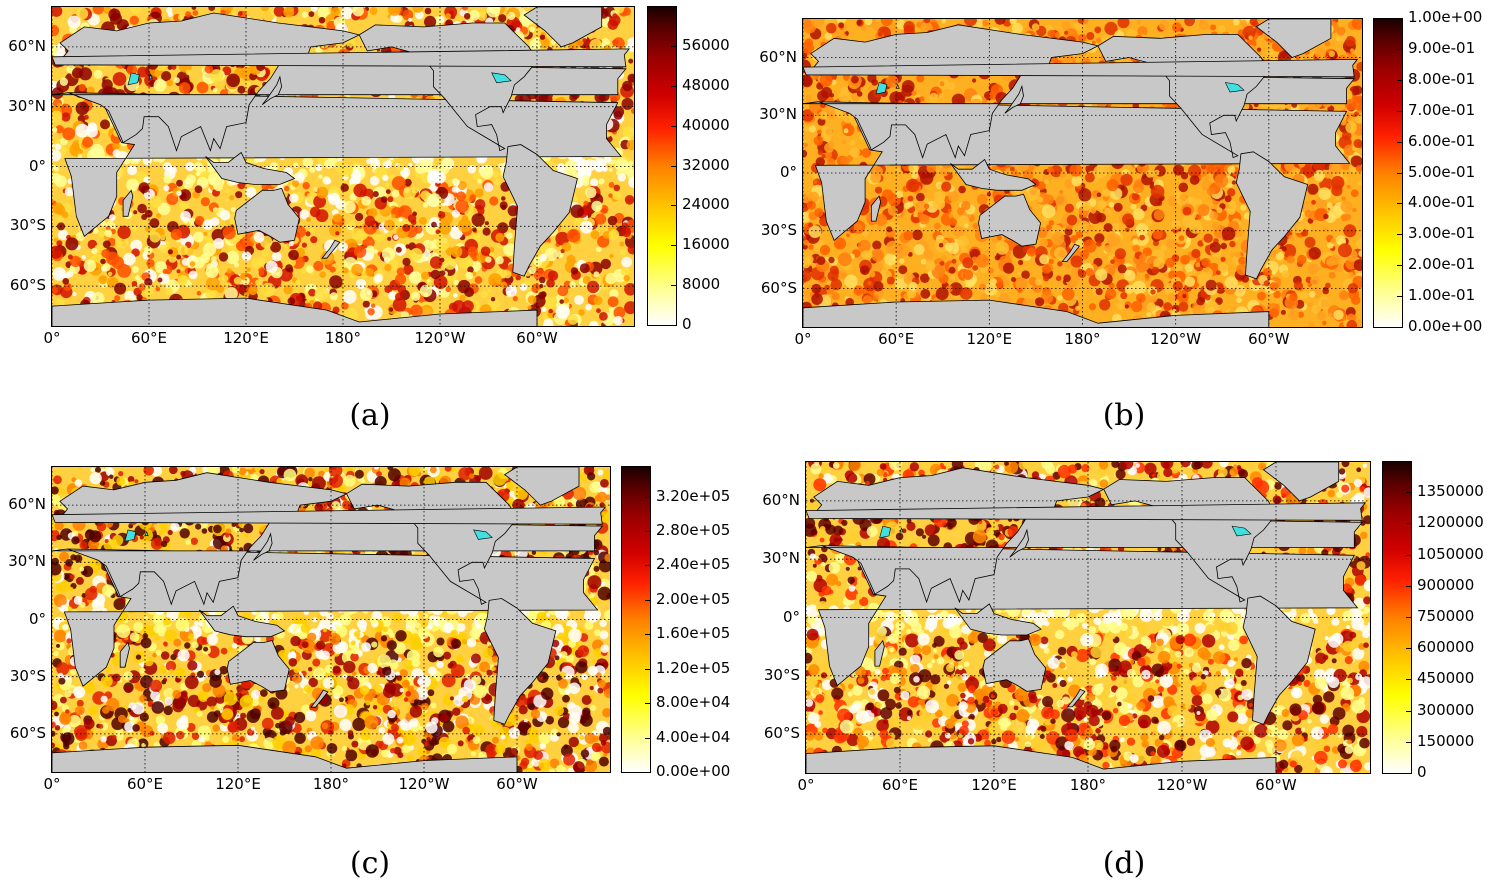 This screenshot has width=1494, height=884. I want to click on map-c-lat-label: 30°S, so click(27, 675).